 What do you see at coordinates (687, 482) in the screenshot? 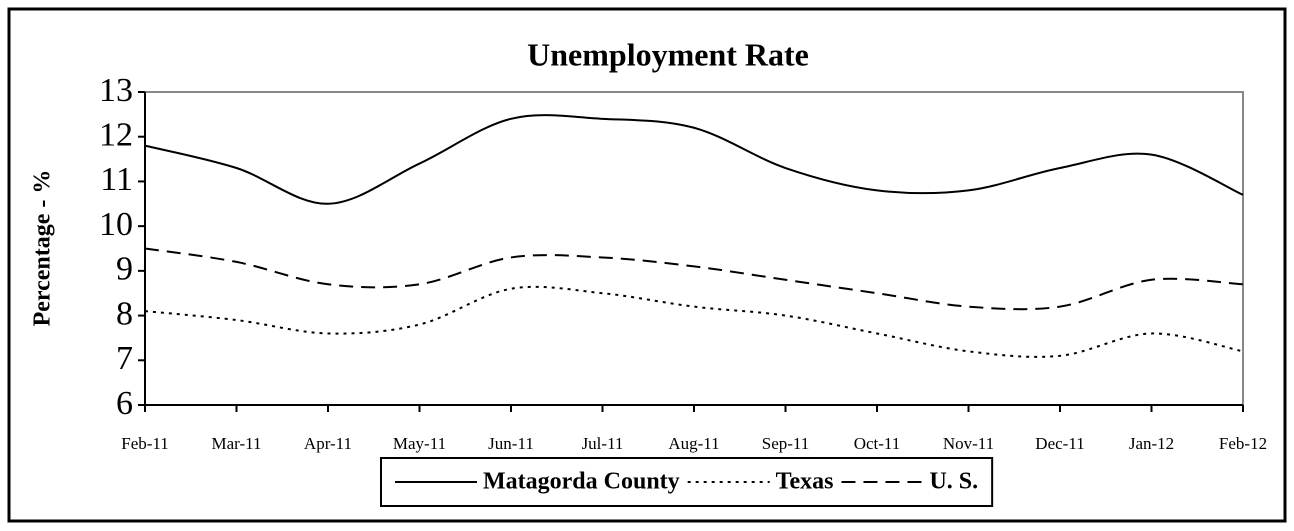
I see `legend: Matagorda County Texas U. S.` at bounding box center [687, 482].